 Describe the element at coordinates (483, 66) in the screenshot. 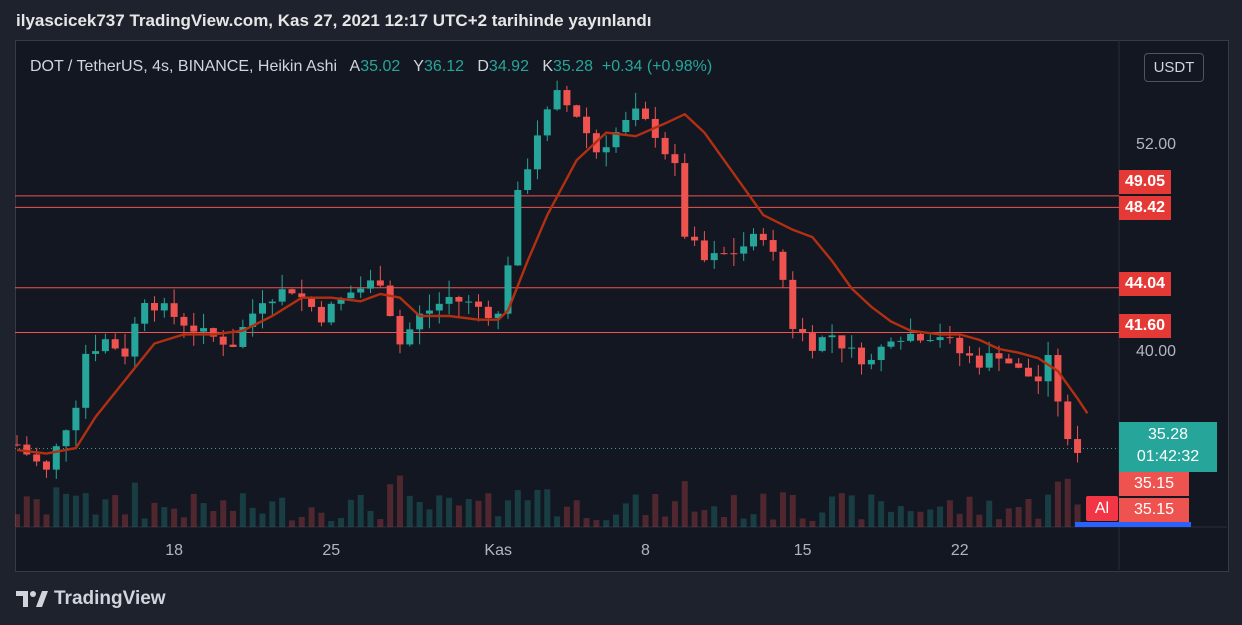

I see `legend-low-label: D` at that location.